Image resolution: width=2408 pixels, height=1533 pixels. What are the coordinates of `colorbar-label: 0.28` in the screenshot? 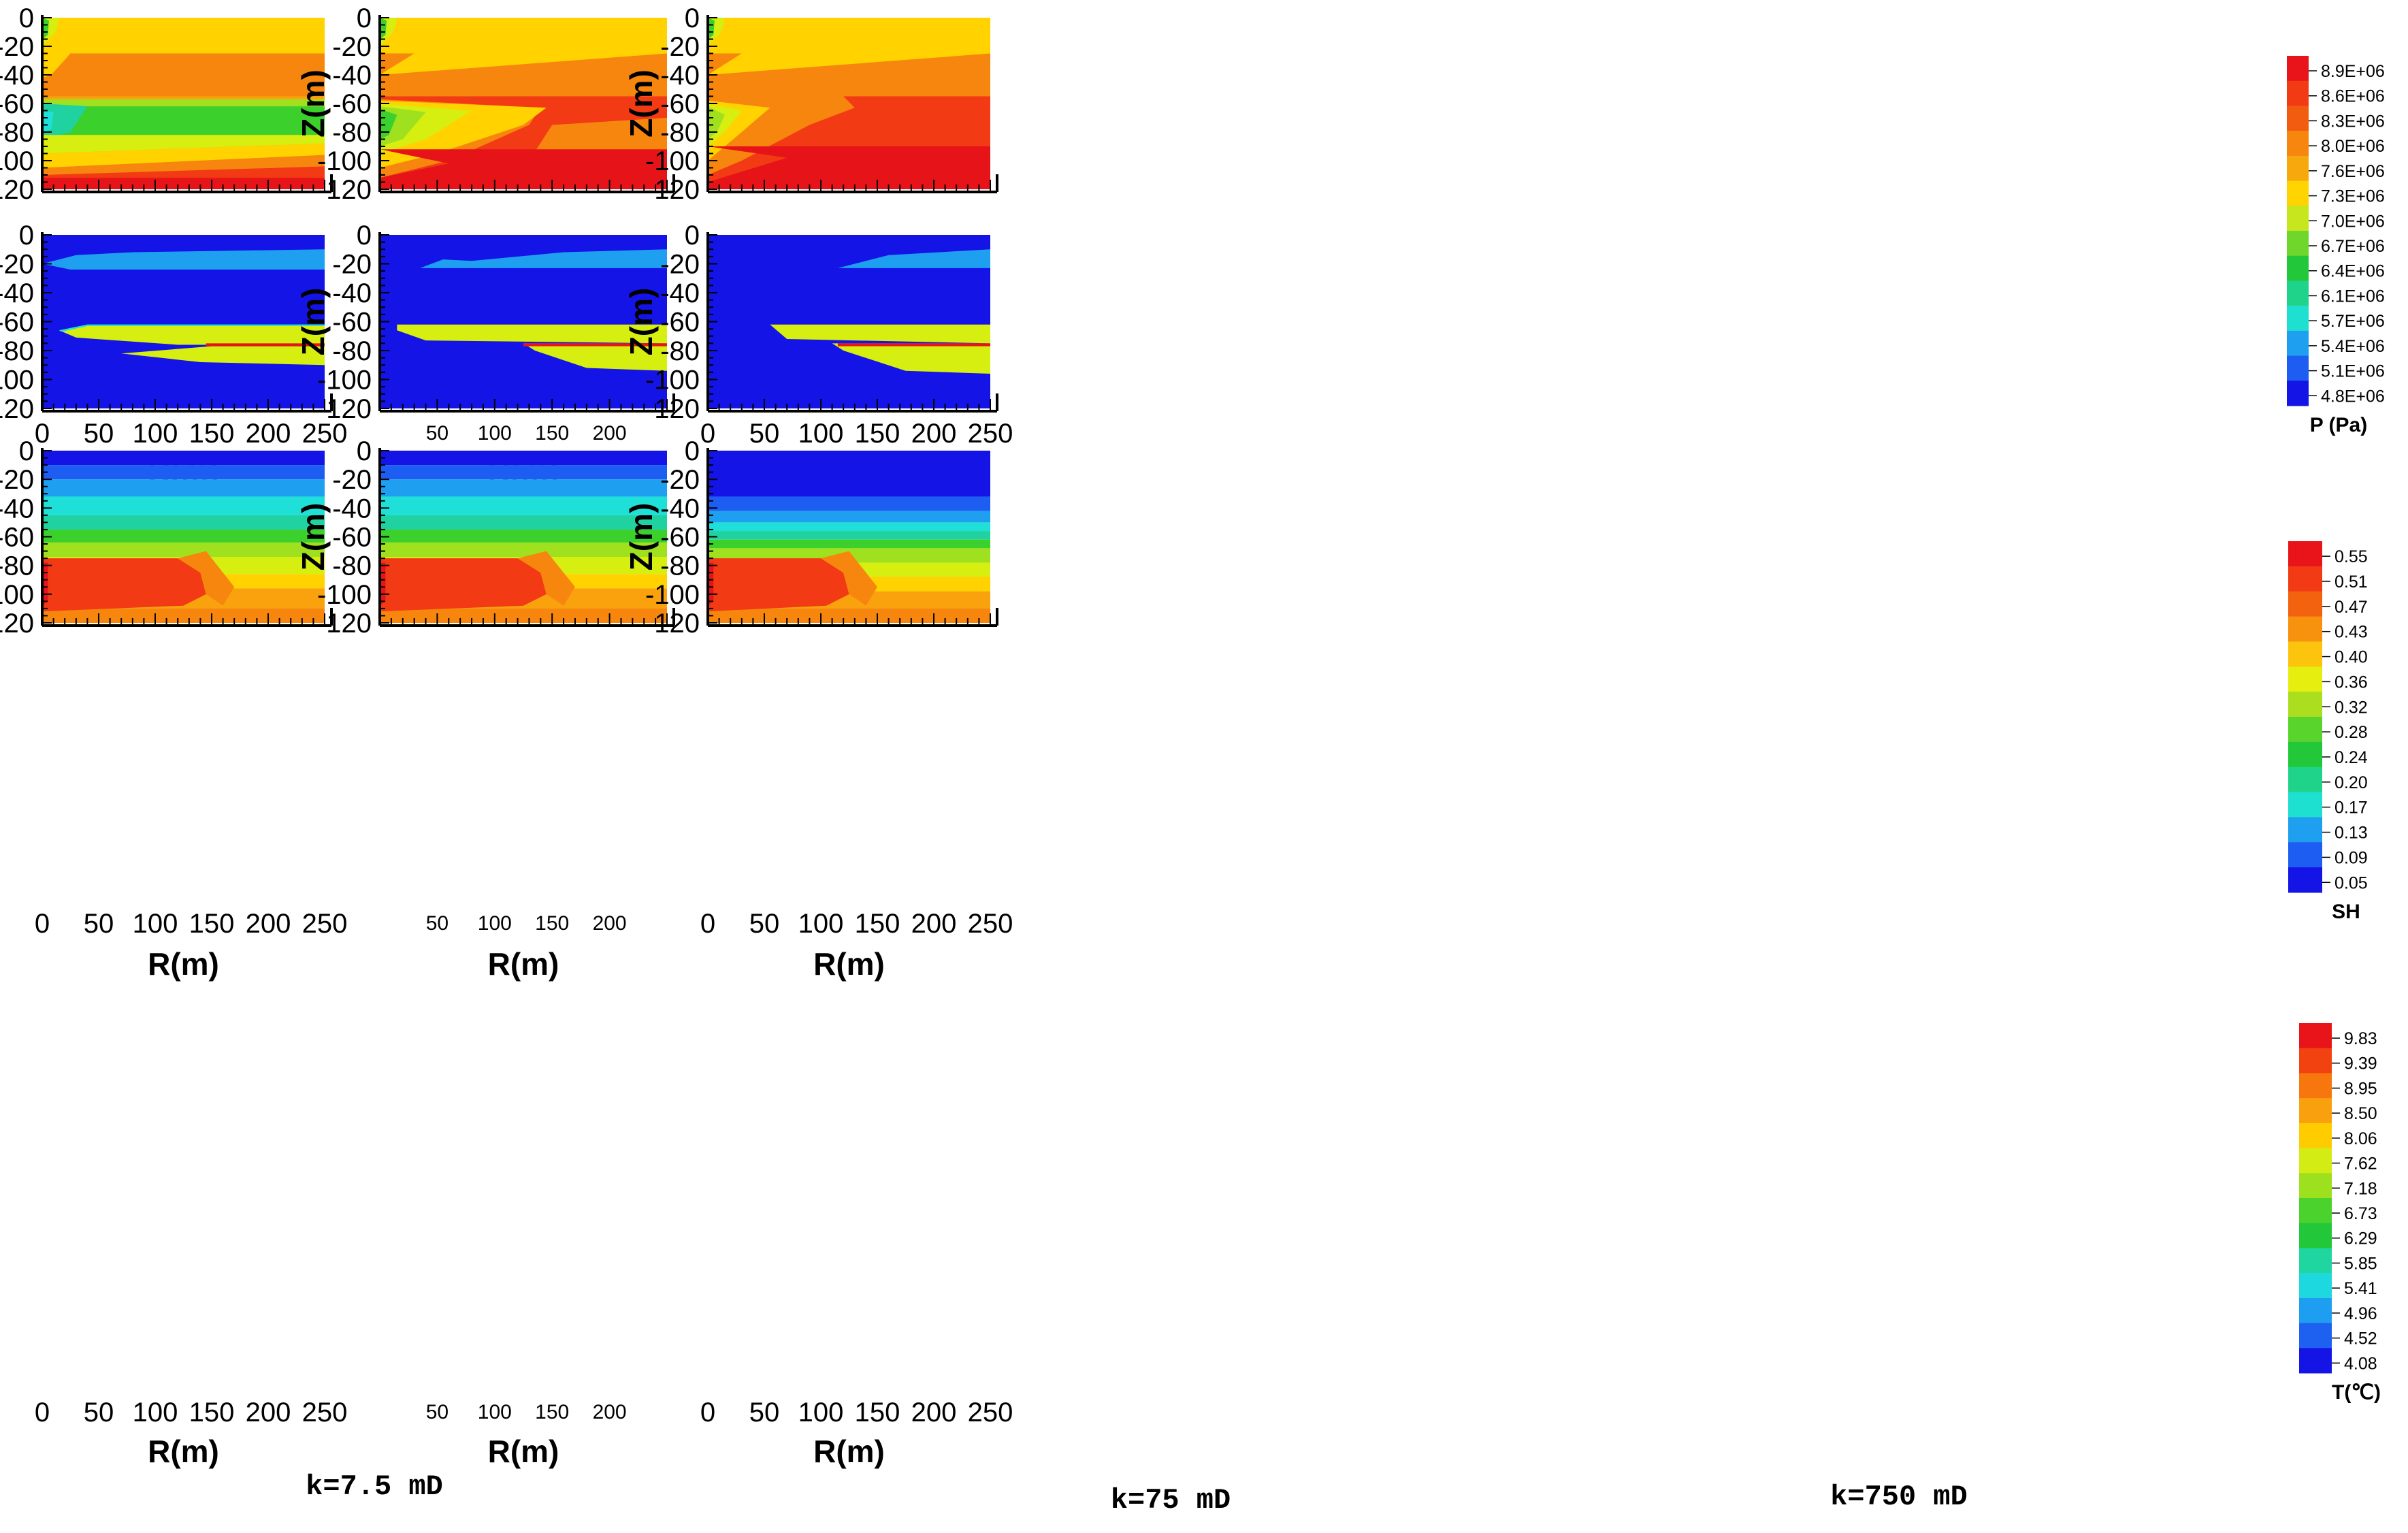 It's located at (2351, 732).